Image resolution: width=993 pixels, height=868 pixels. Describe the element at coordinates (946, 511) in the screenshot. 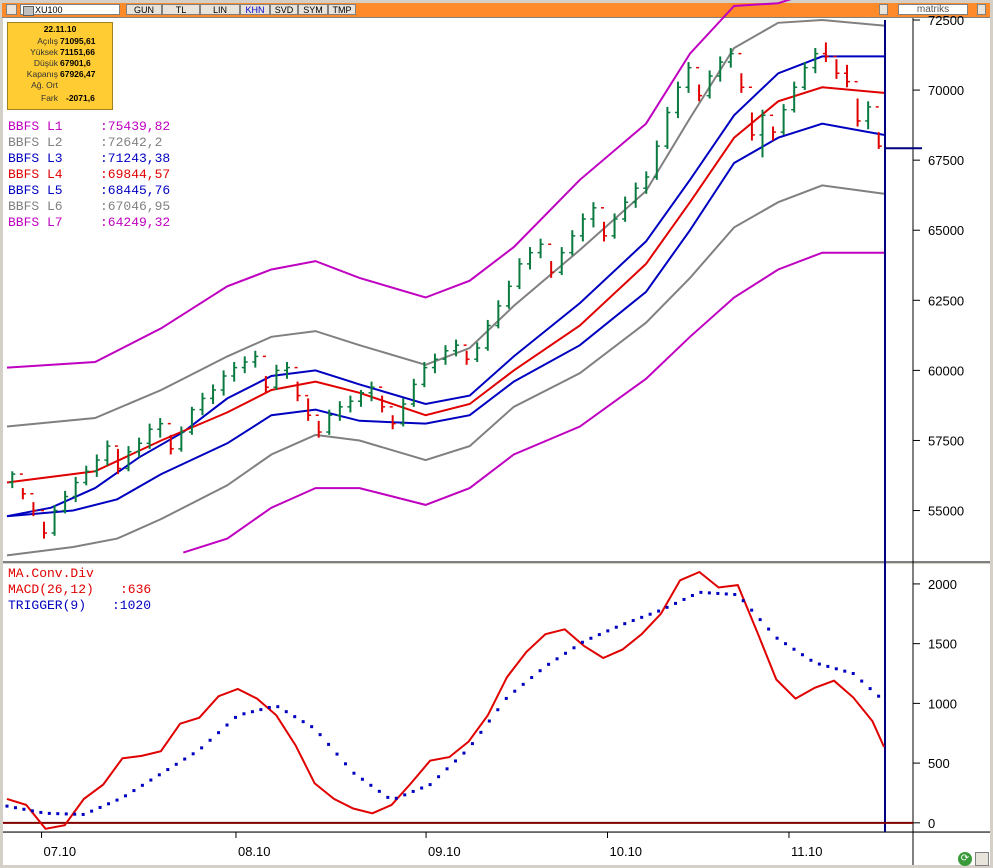

I see `y-tick-label: 55000` at that location.